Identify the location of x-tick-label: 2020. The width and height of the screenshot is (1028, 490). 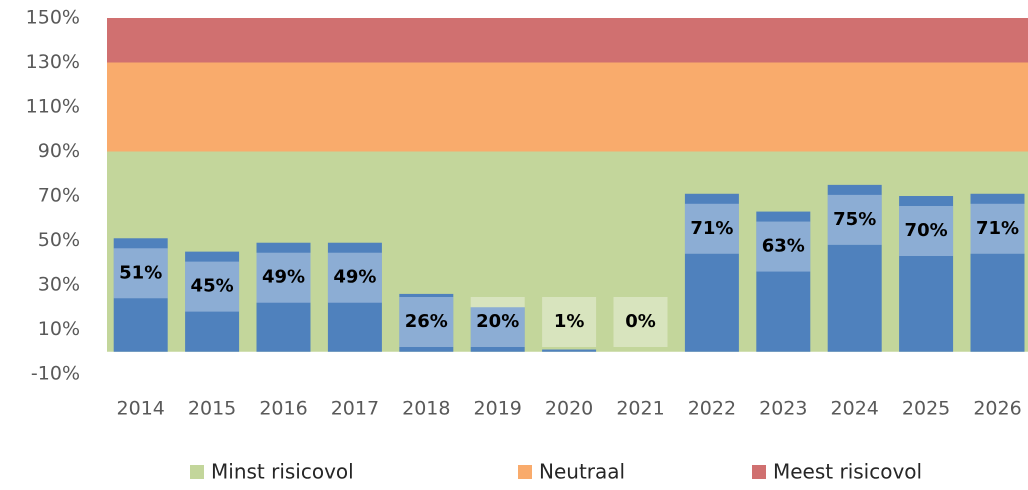
(569, 409).